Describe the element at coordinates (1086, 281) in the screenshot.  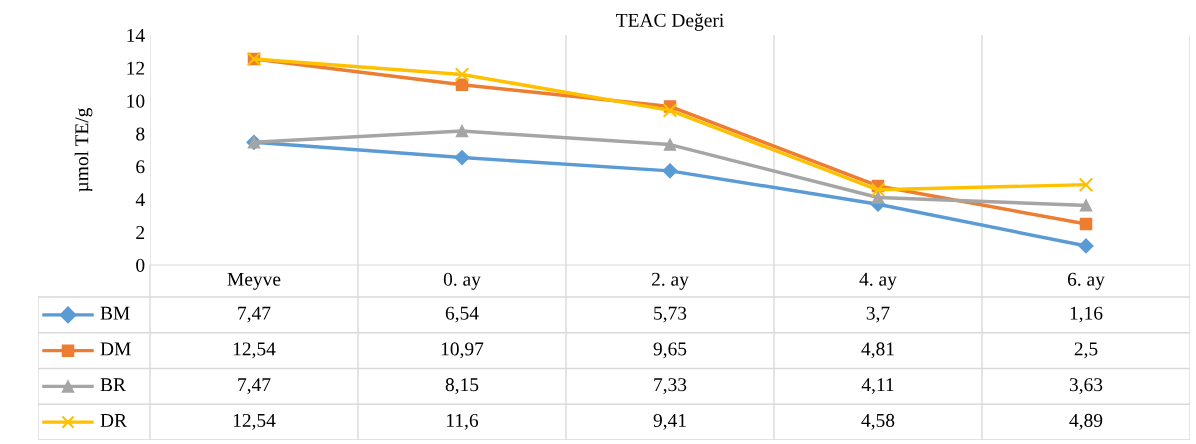
I see `x-tick-label: 6. ay` at that location.